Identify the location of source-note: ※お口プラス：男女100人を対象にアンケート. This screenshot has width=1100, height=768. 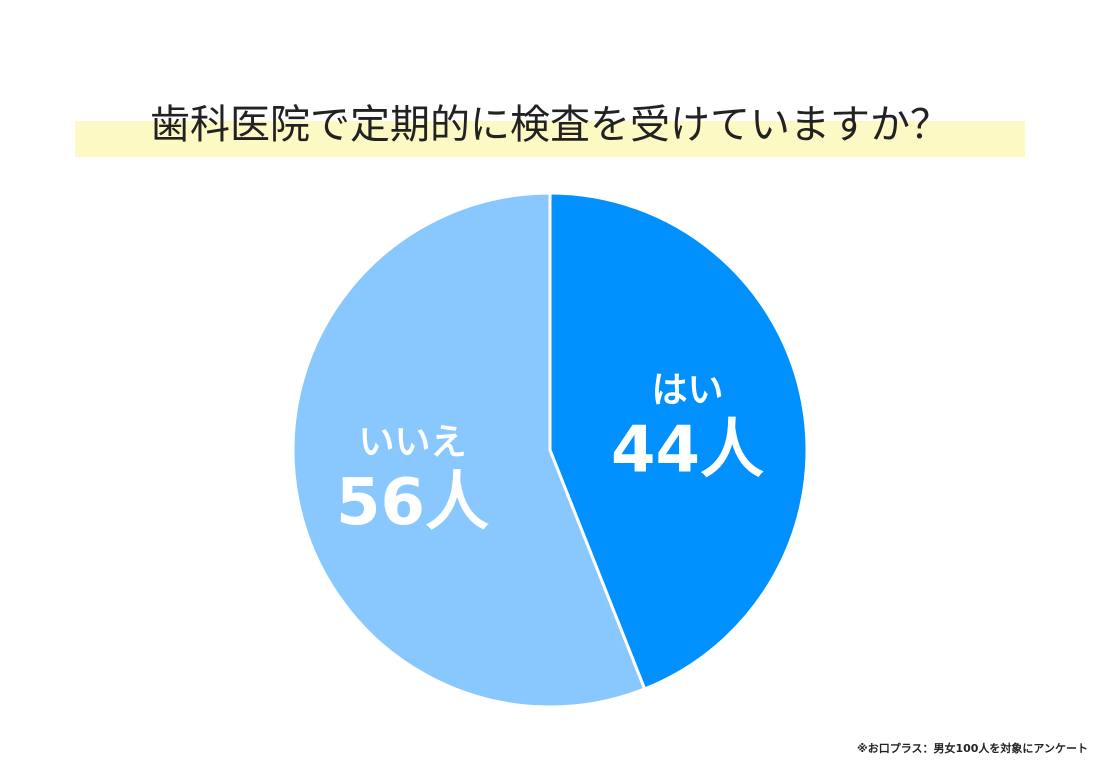
(972, 748).